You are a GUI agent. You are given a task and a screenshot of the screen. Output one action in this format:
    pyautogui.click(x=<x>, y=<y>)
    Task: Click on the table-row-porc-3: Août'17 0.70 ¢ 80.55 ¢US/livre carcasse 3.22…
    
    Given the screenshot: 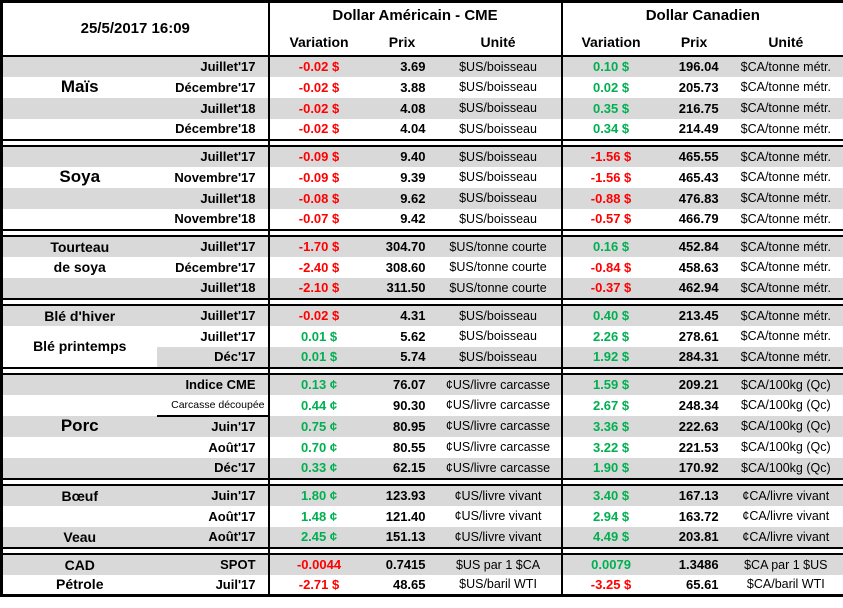 What is the action you would take?
    pyautogui.click(x=422, y=447)
    